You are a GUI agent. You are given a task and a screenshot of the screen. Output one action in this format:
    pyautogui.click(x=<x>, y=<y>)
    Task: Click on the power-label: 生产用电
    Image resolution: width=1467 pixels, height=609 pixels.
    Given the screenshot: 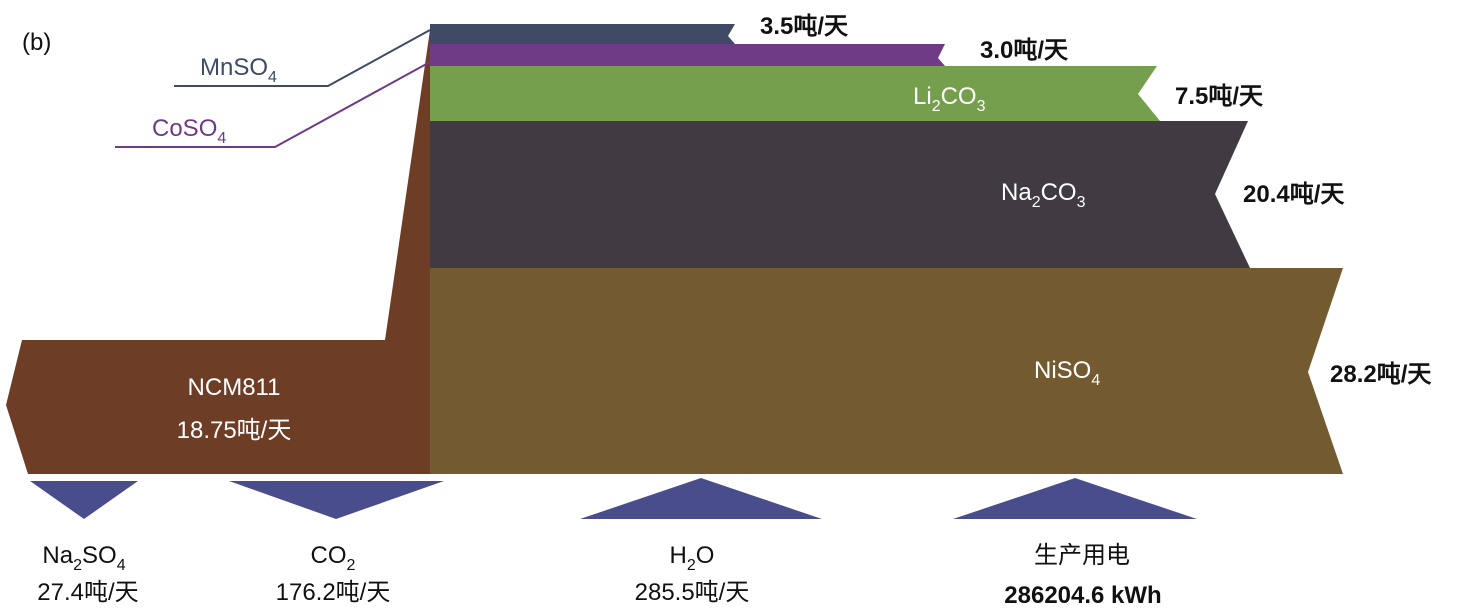 What is the action you would take?
    pyautogui.click(x=1082, y=555)
    